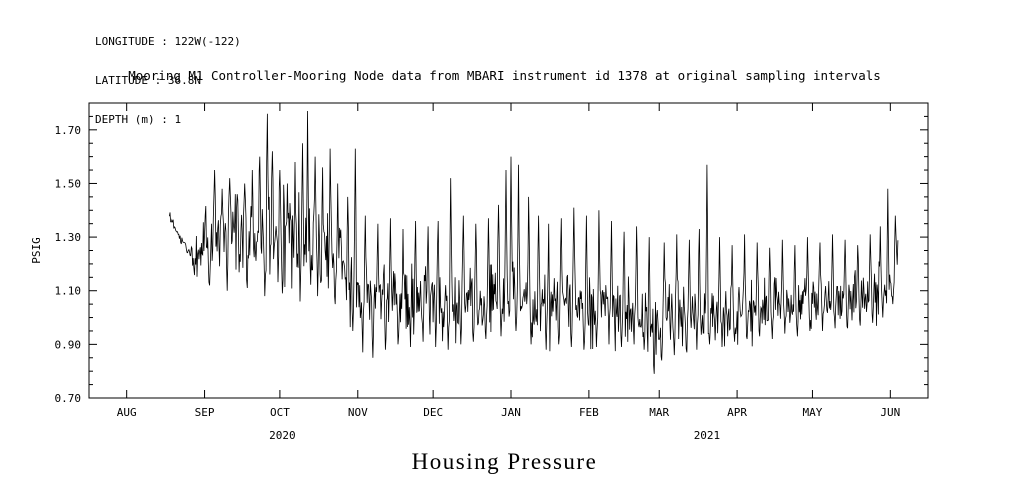 This screenshot has width=1009, height=504. I want to click on y-tick-label: 1.70, so click(68, 130).